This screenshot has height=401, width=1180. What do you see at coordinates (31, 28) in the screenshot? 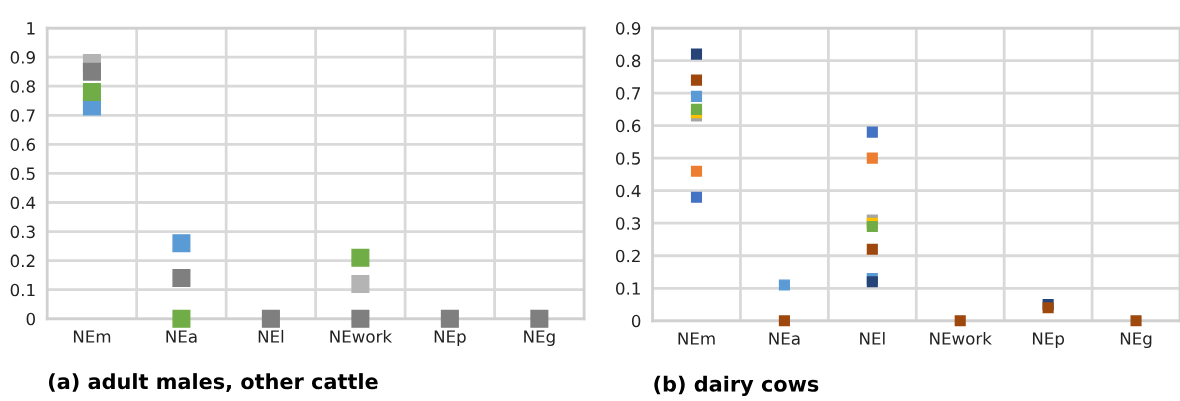
I see `y-tick-label: 1` at bounding box center [31, 28].